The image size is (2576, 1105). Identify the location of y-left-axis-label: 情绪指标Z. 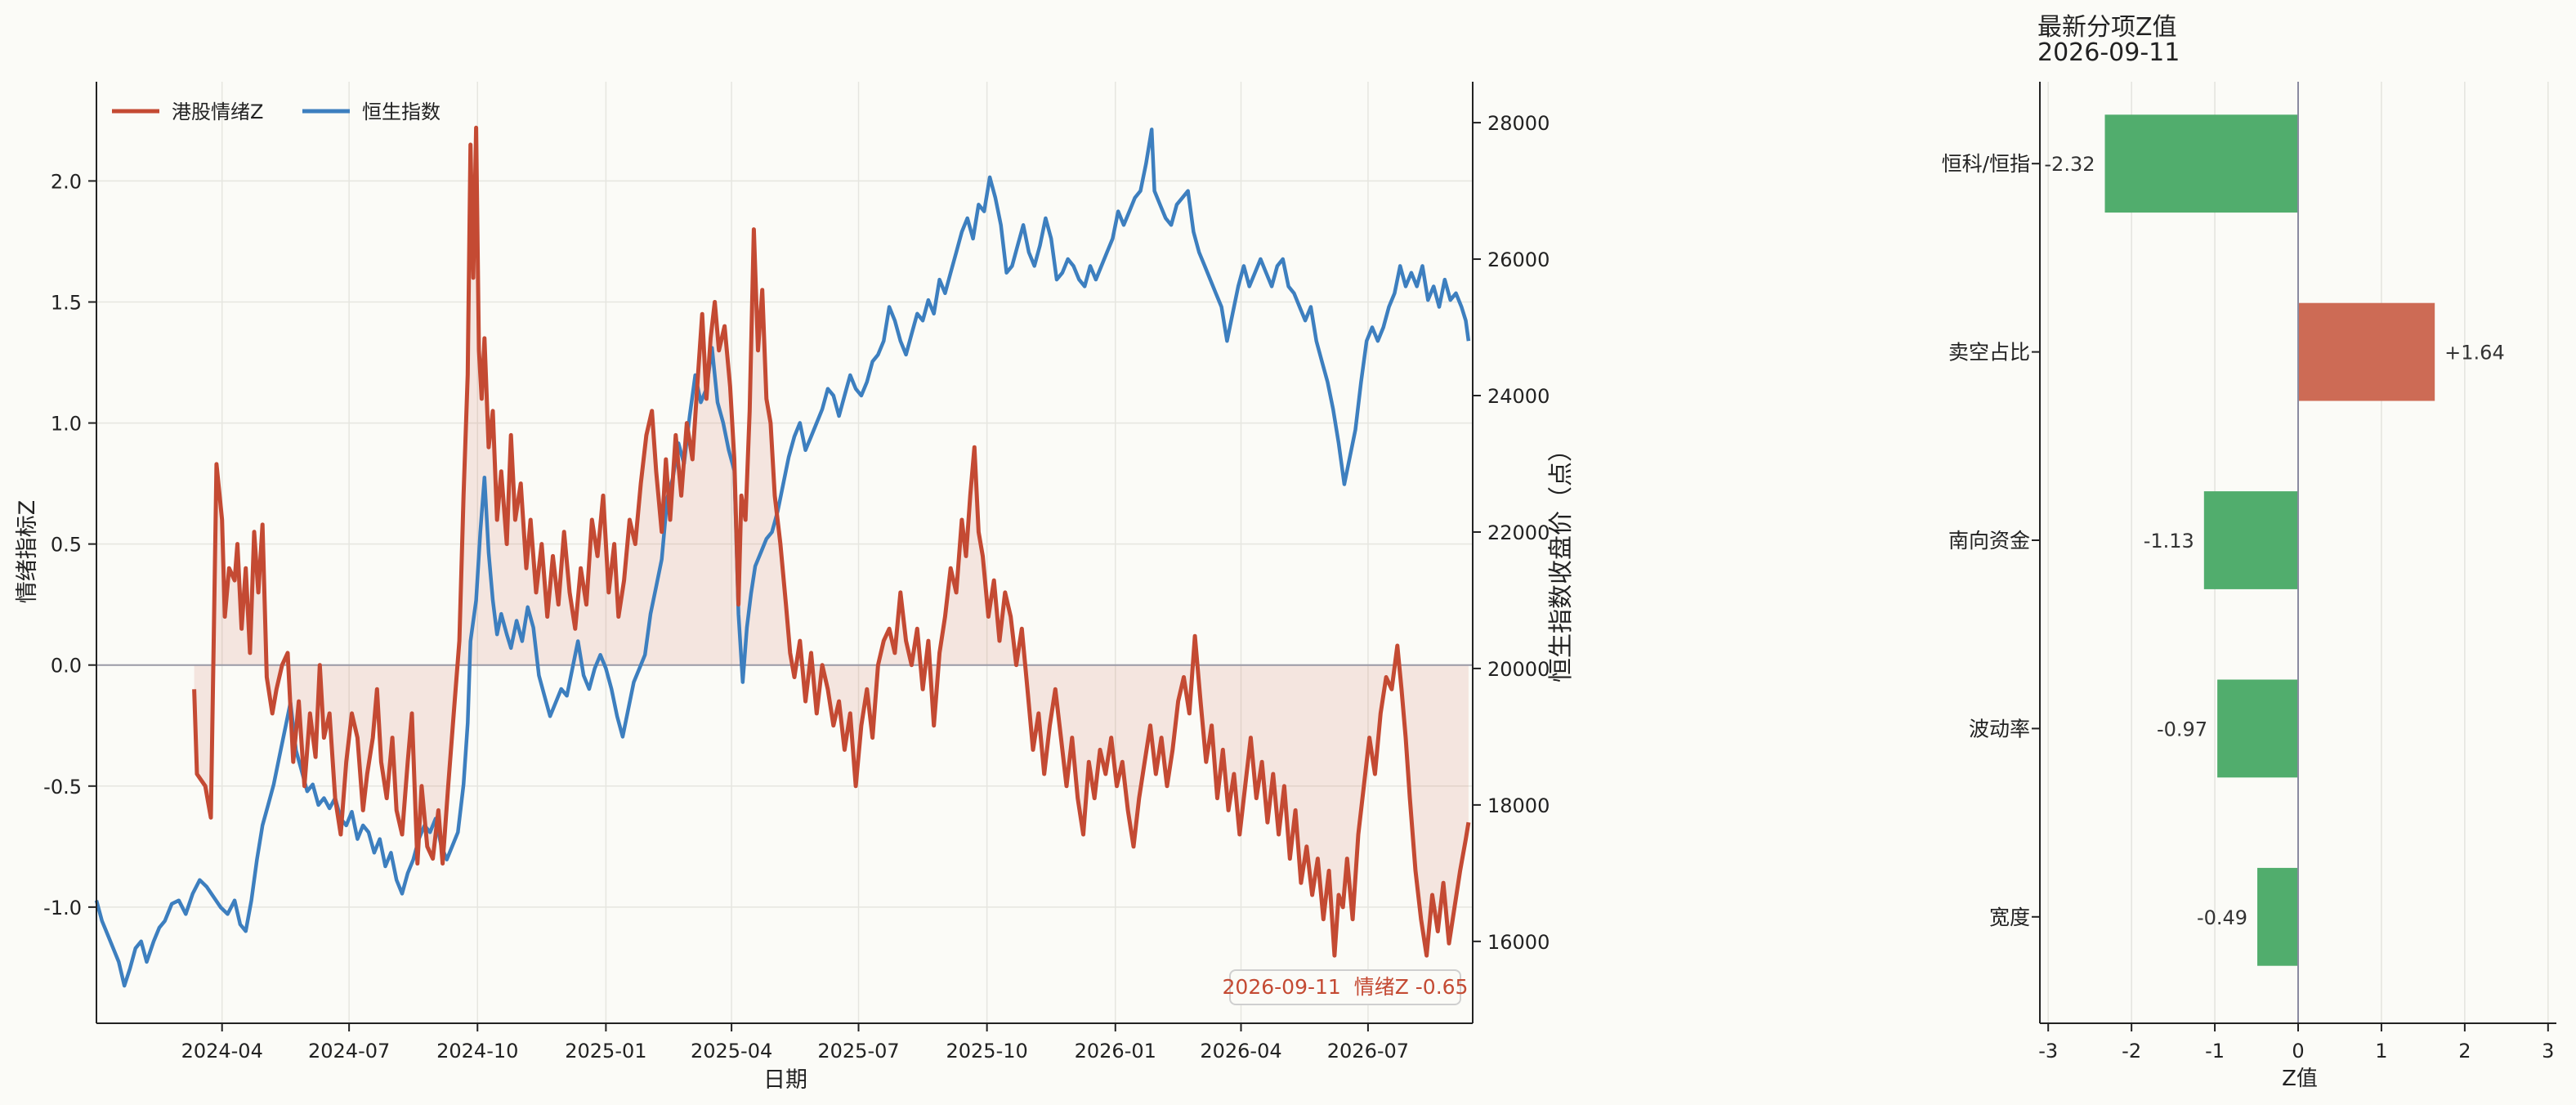
(27, 552).